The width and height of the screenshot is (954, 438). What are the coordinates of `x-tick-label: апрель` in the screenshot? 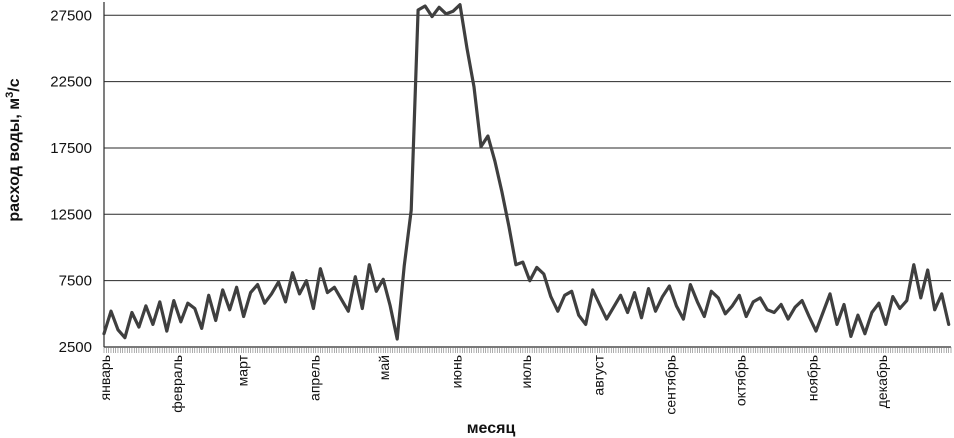 It's located at (314, 378).